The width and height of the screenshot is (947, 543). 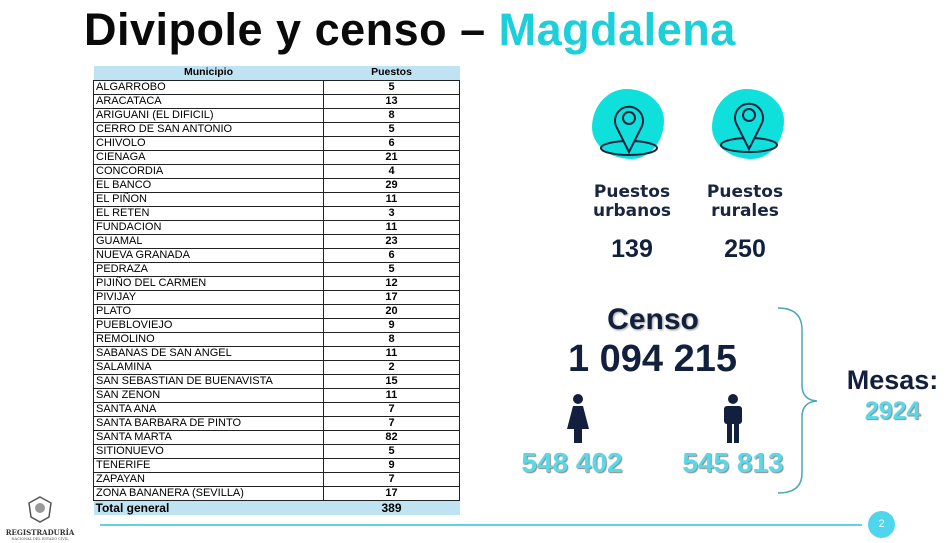 What do you see at coordinates (208, 465) in the screenshot?
I see `municipio-cell: TENERIFE` at bounding box center [208, 465].